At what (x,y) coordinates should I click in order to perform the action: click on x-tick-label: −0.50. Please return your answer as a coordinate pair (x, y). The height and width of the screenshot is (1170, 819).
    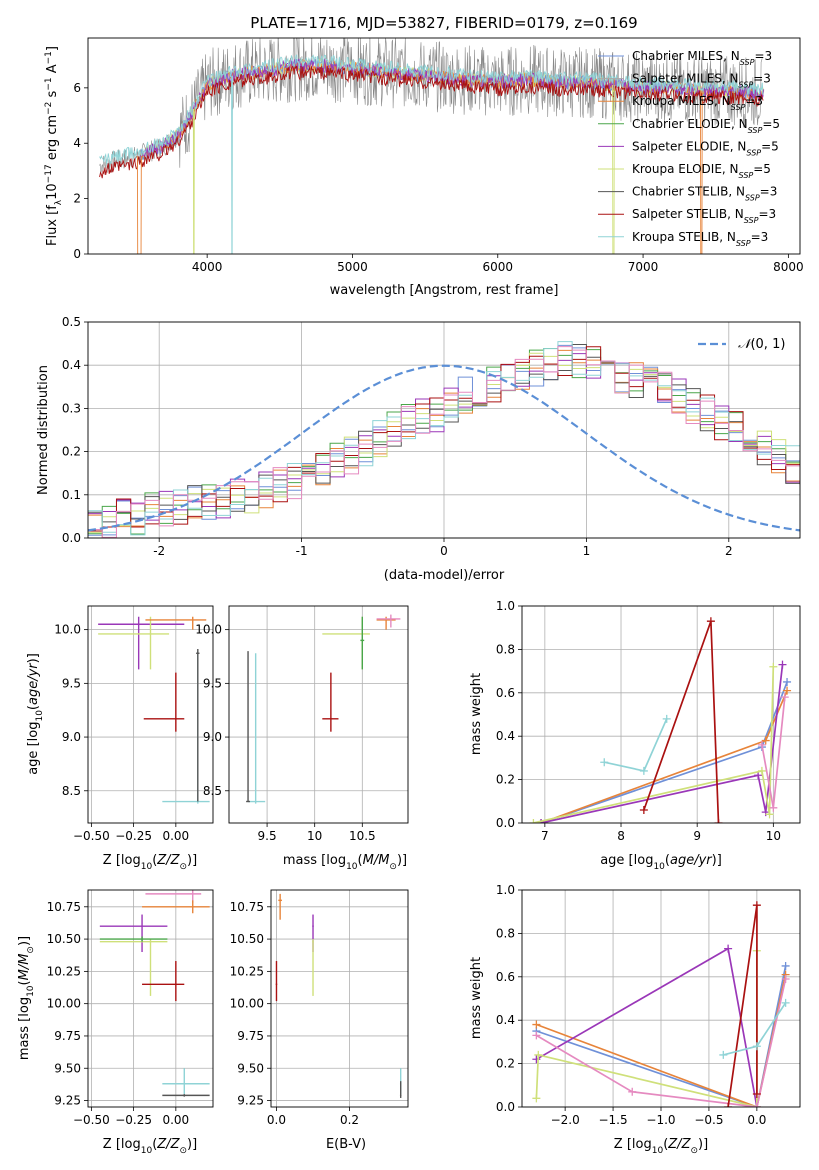
    Looking at the image, I should click on (91, 1120).